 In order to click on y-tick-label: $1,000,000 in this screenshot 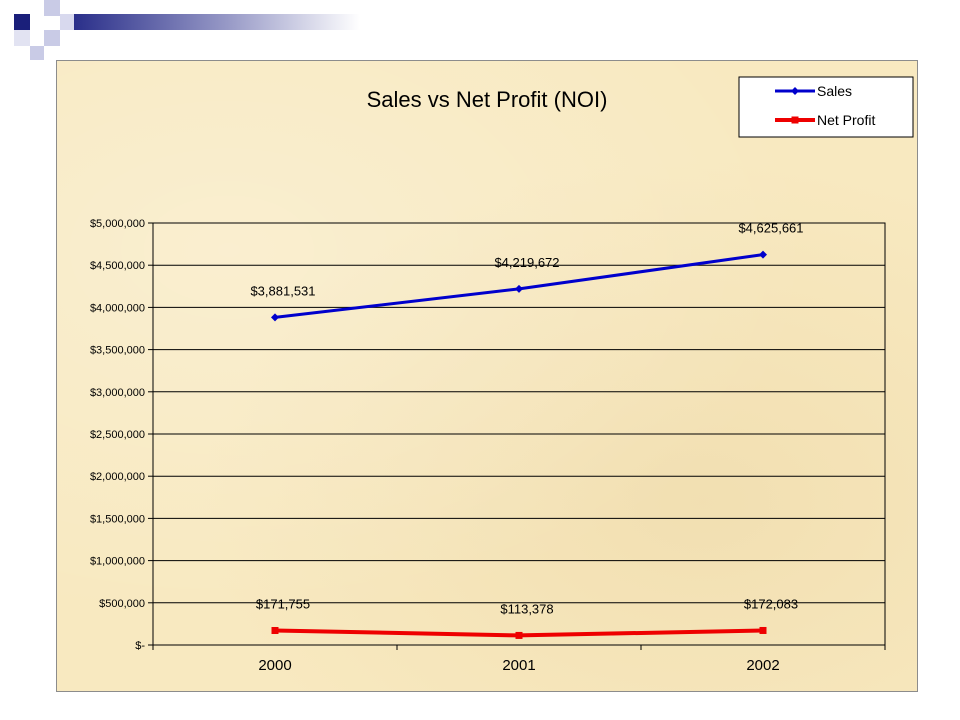, I will do `click(117, 562)`.